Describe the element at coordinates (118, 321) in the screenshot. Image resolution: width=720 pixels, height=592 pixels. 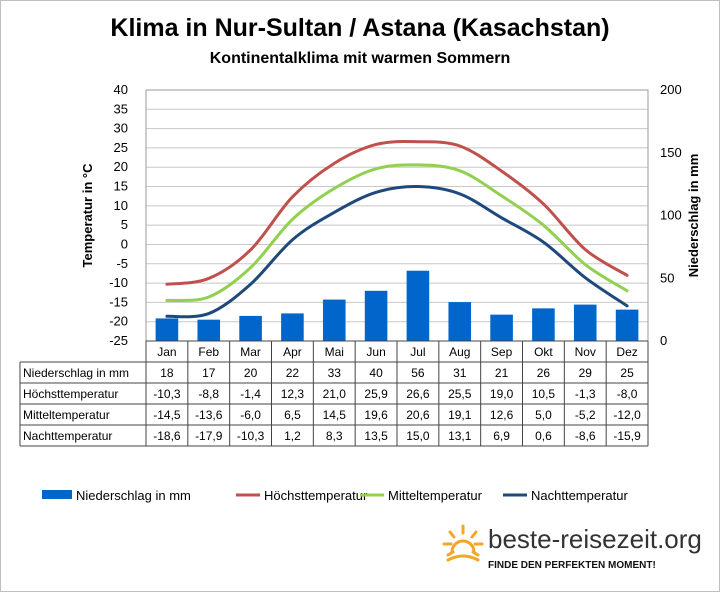
I see `y-left-tick-label: -20` at that location.